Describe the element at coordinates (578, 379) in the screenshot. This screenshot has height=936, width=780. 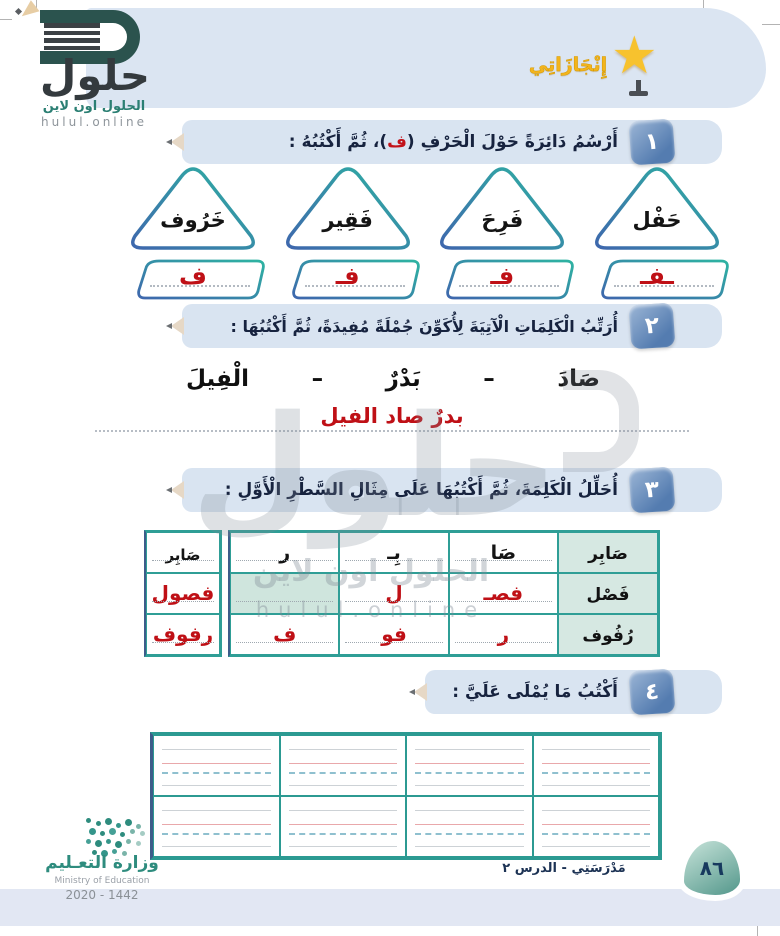
I see `word-bank-item: صَادَ` at that location.